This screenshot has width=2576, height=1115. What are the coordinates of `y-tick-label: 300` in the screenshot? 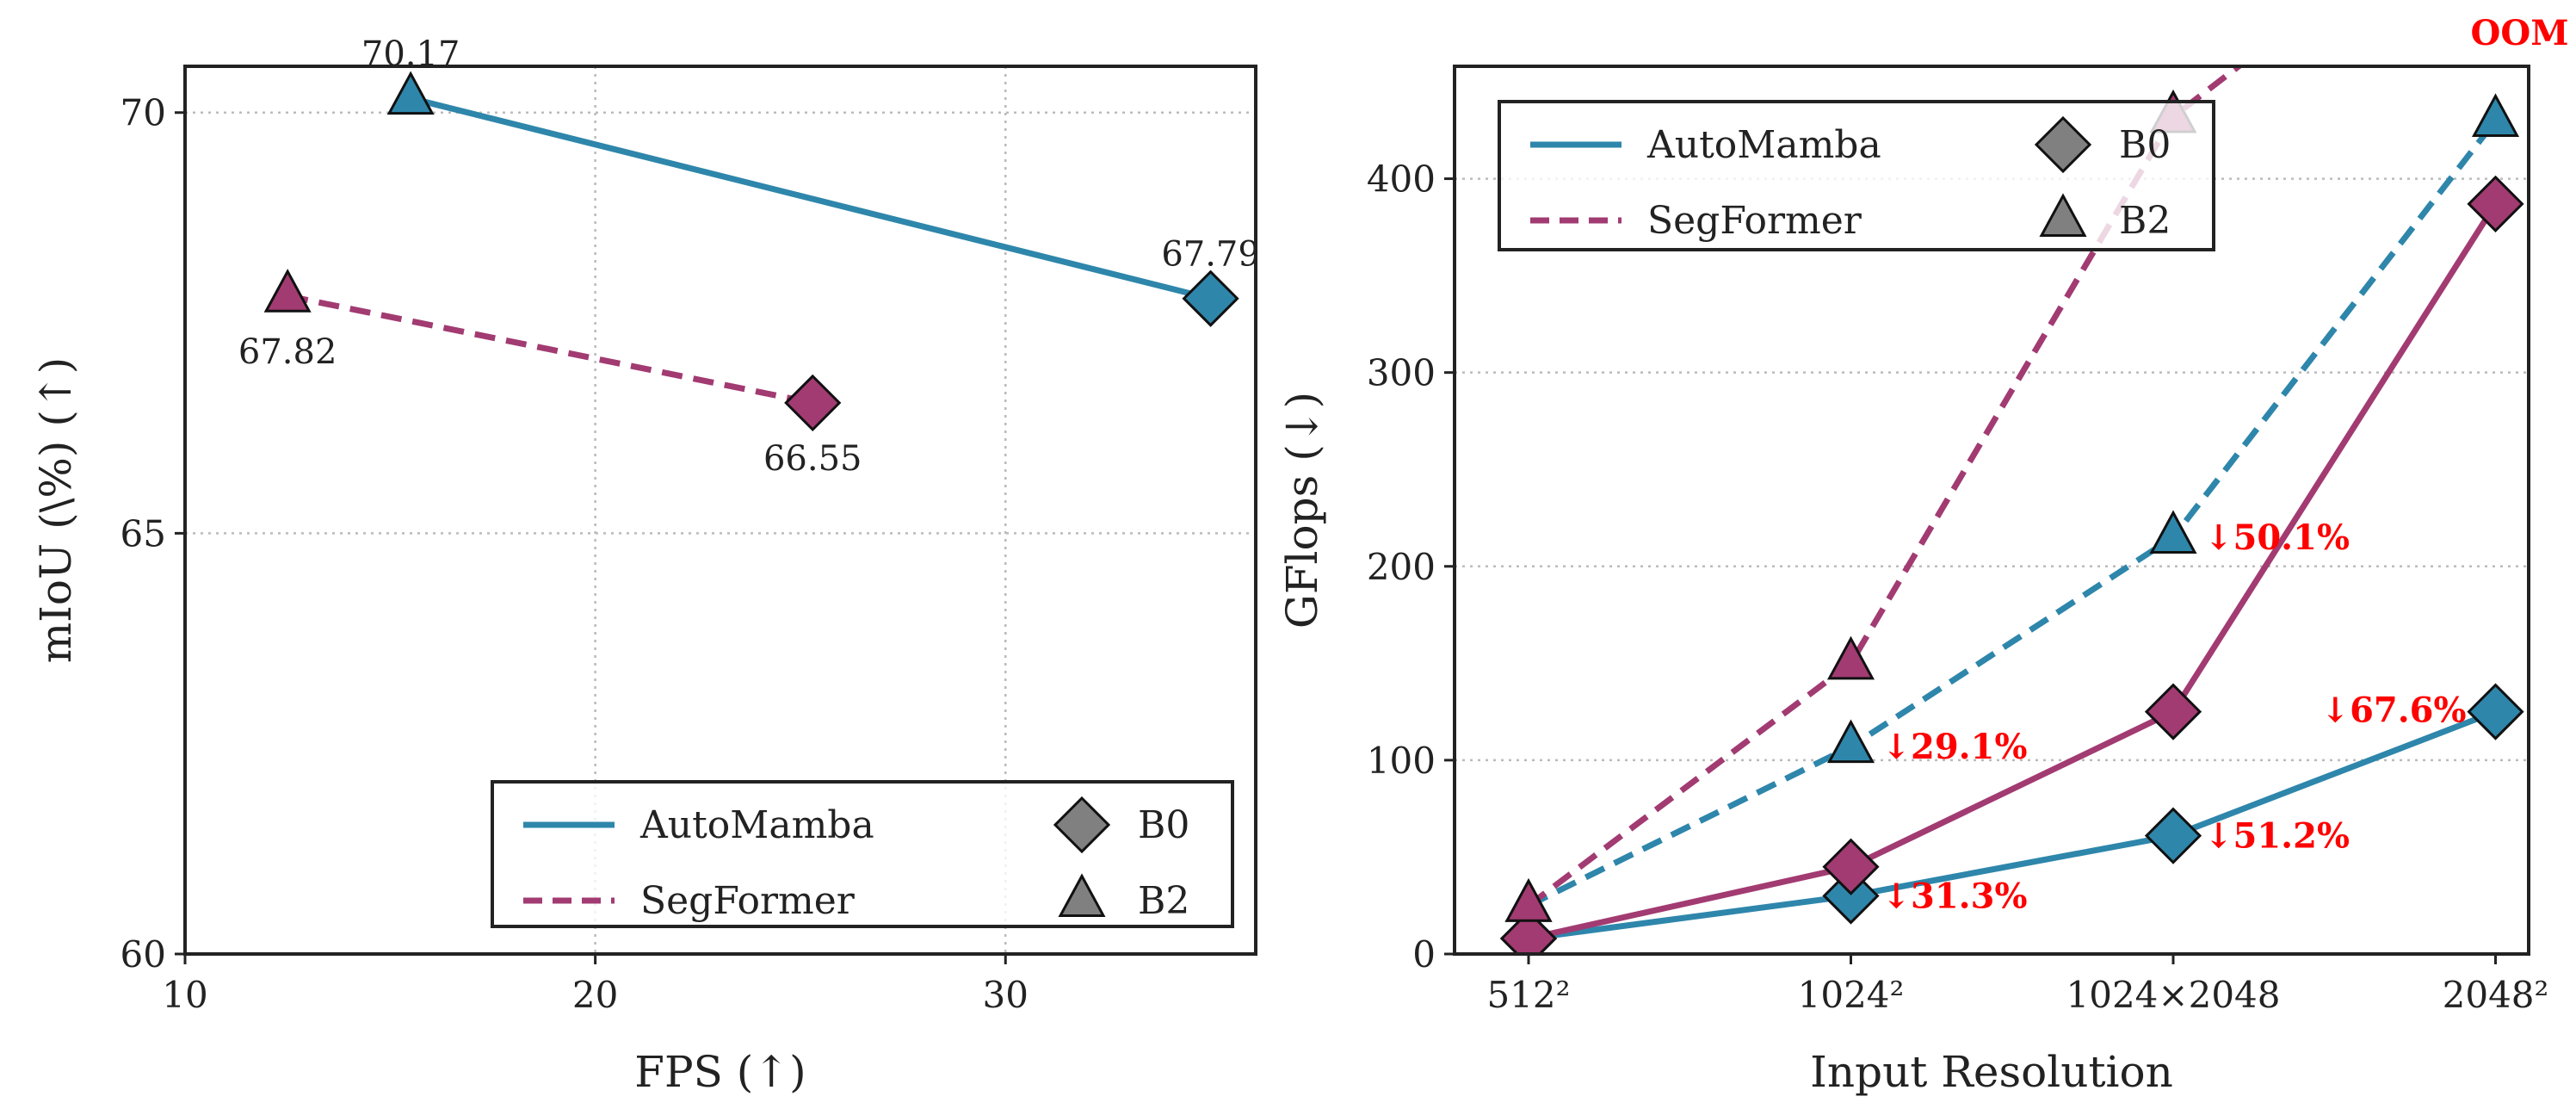 It's located at (1401, 373).